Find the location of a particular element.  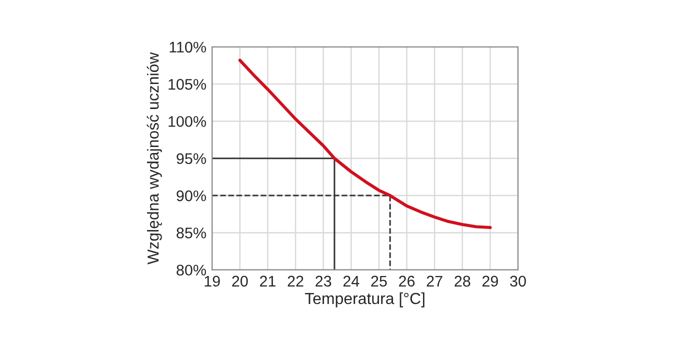

x-tick-label: 28 is located at coordinates (462, 281).